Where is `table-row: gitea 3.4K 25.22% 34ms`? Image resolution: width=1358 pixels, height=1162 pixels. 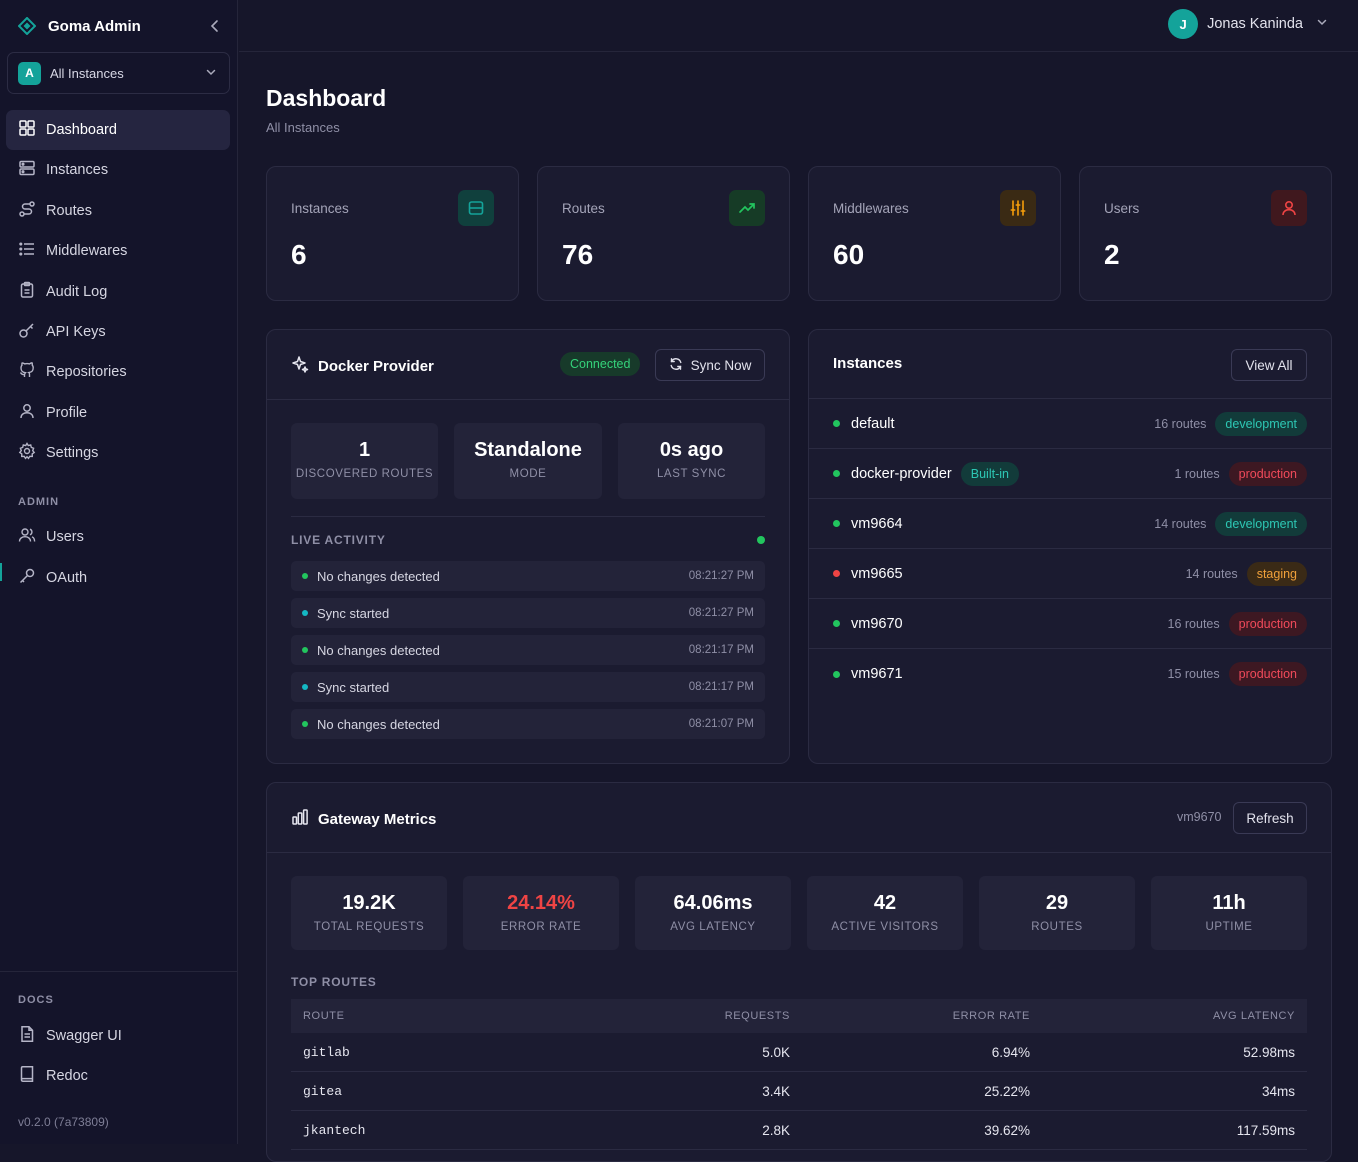
table-row: gitea 3.4K 25.22% 34ms is located at coordinates (799, 1091).